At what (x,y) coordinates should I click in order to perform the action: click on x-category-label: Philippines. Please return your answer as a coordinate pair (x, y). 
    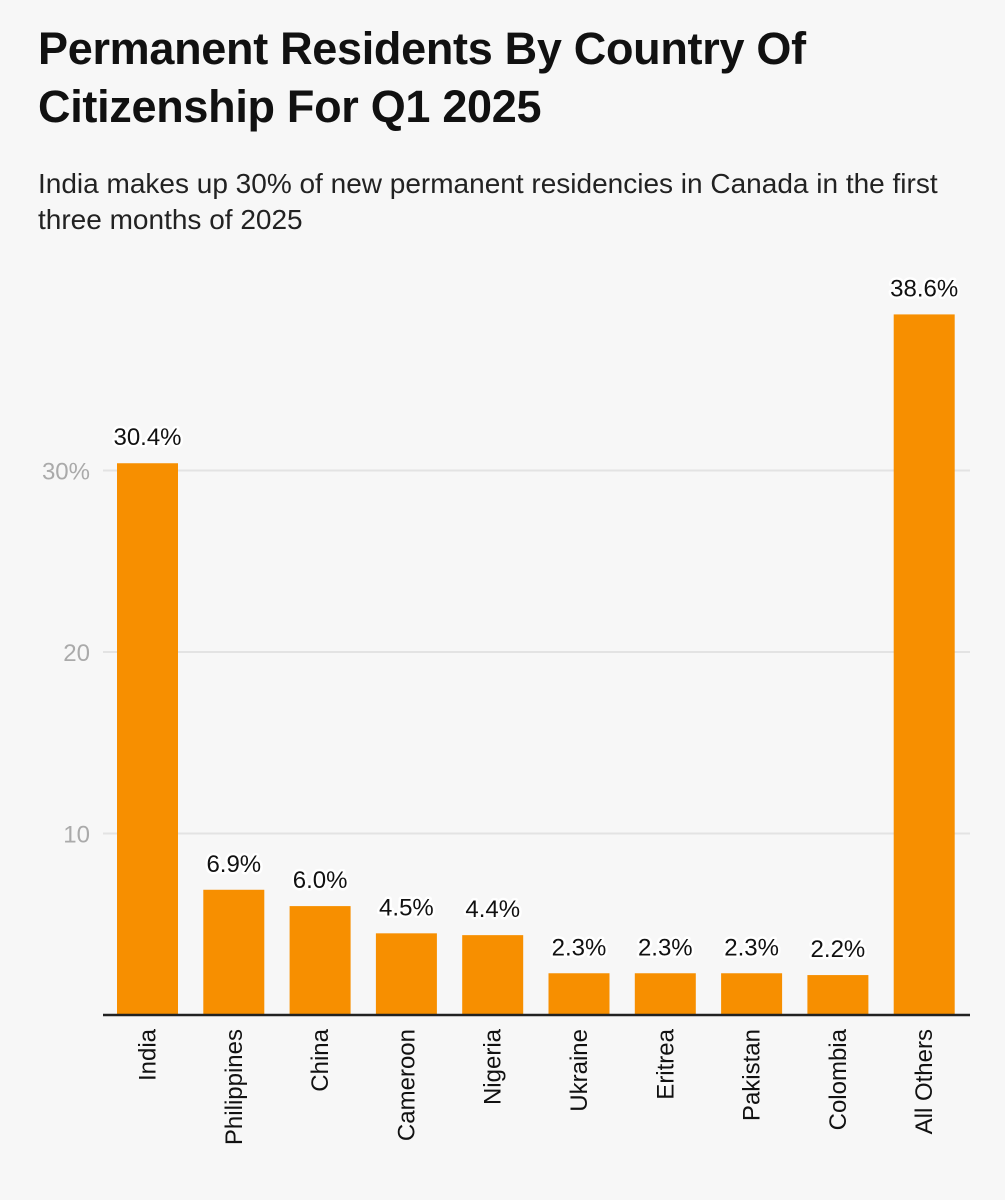
    Looking at the image, I should click on (234, 1087).